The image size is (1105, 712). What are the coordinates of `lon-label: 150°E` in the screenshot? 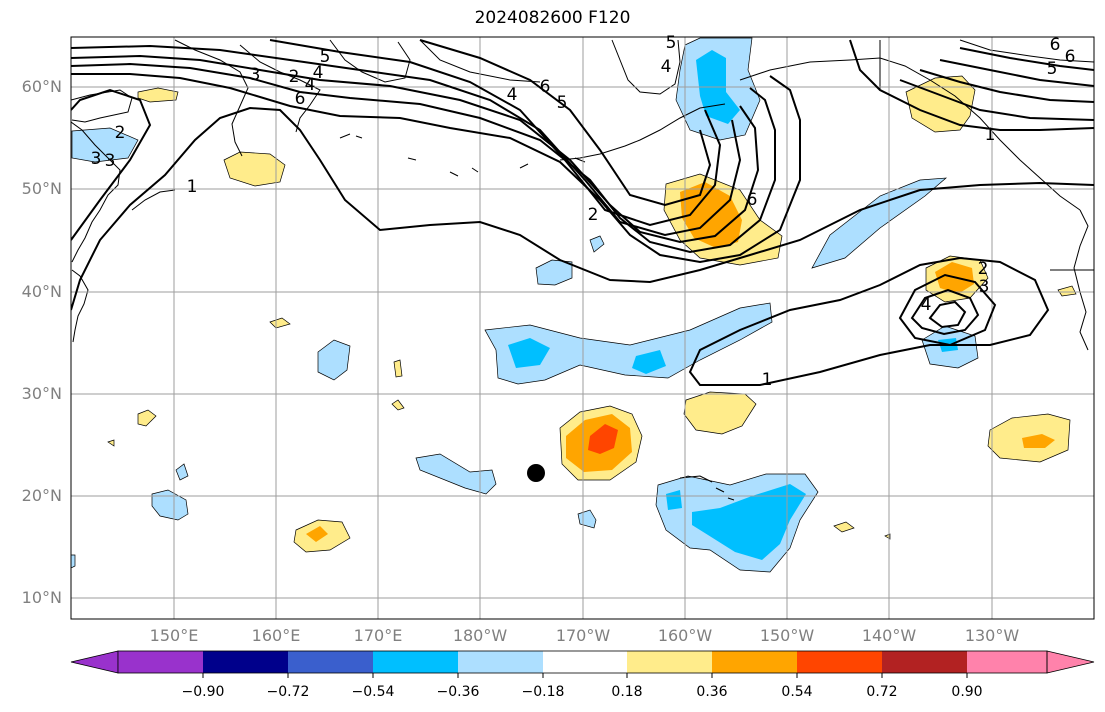 It's located at (174, 635).